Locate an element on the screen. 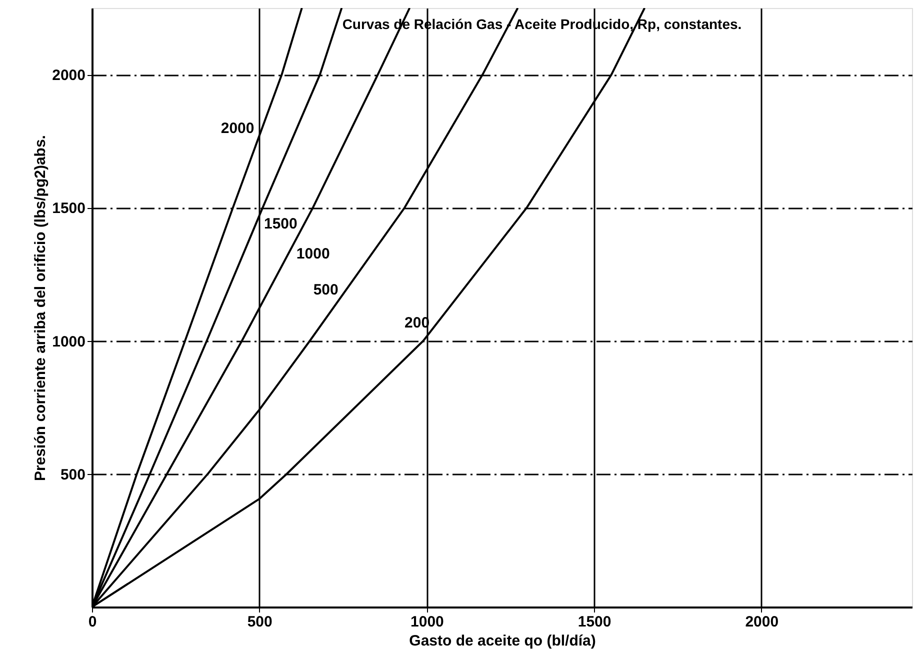 This screenshot has width=914, height=657. y-tick-label: 1500 is located at coordinates (69, 209).